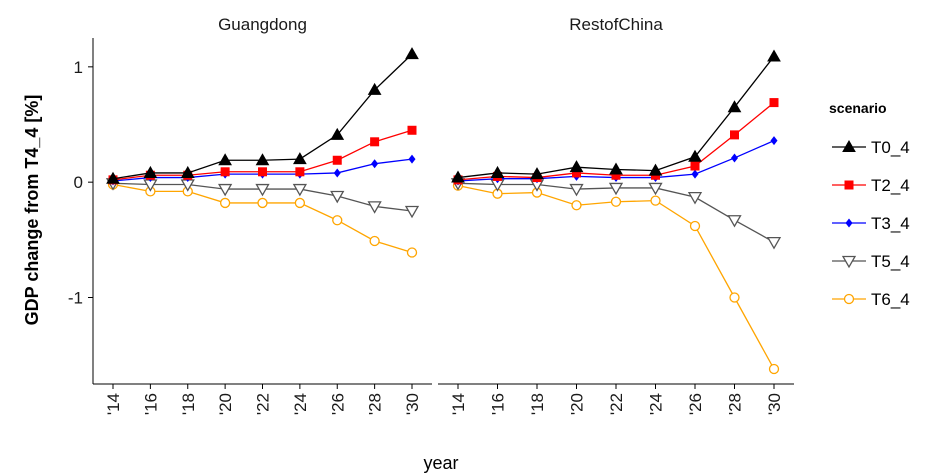  I want to click on x-axis-title: year, so click(440, 463).